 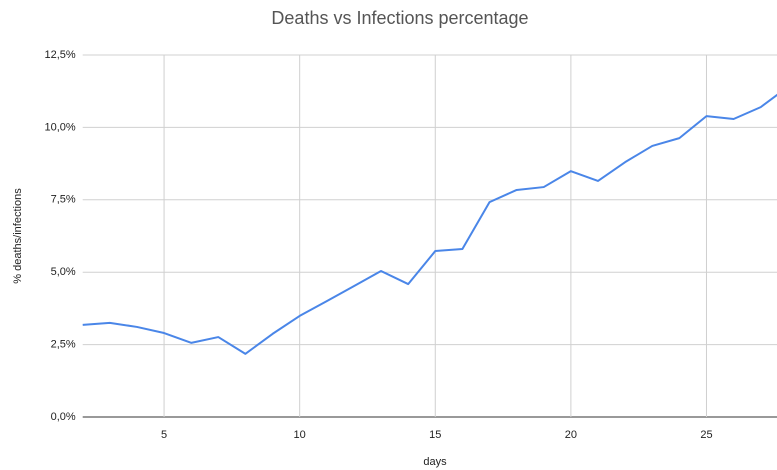 I want to click on x-tick-label: 15, so click(x=435, y=435).